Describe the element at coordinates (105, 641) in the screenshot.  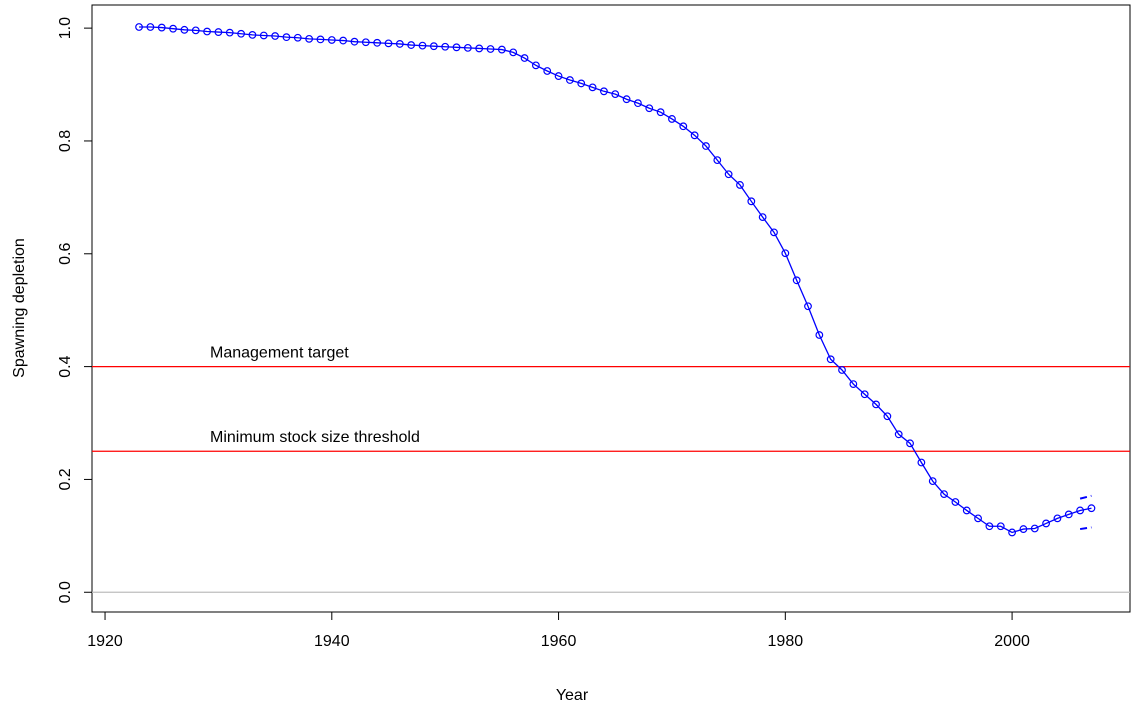
I see `x-tick-label: 1920` at that location.